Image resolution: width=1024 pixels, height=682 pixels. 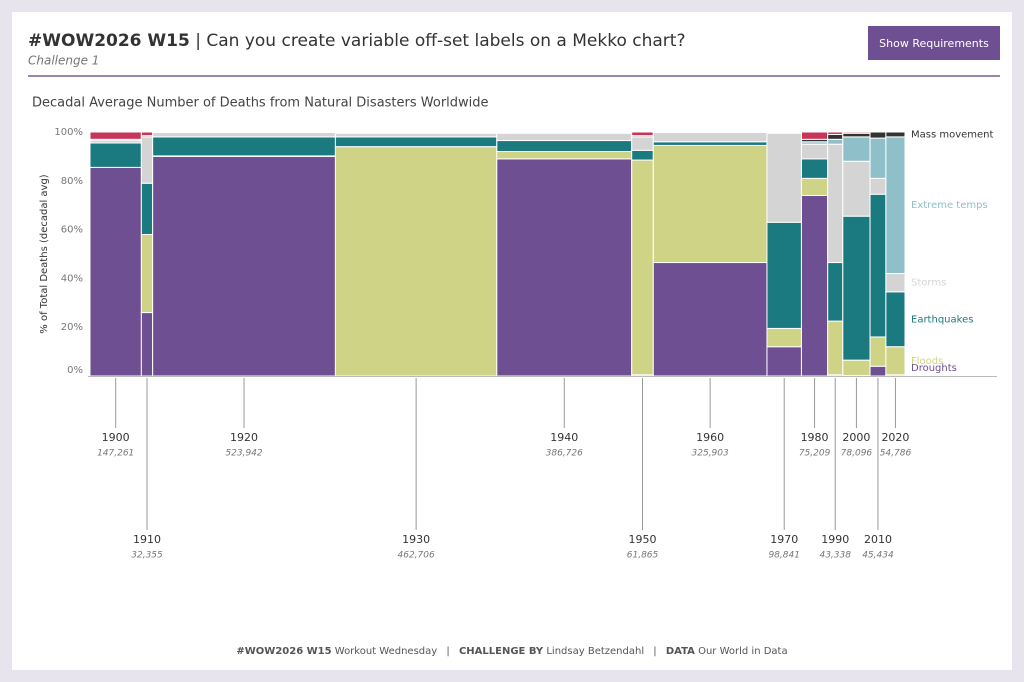 I want to click on y-axis-label: % of Total Deaths (decadal avg), so click(x=44, y=254).